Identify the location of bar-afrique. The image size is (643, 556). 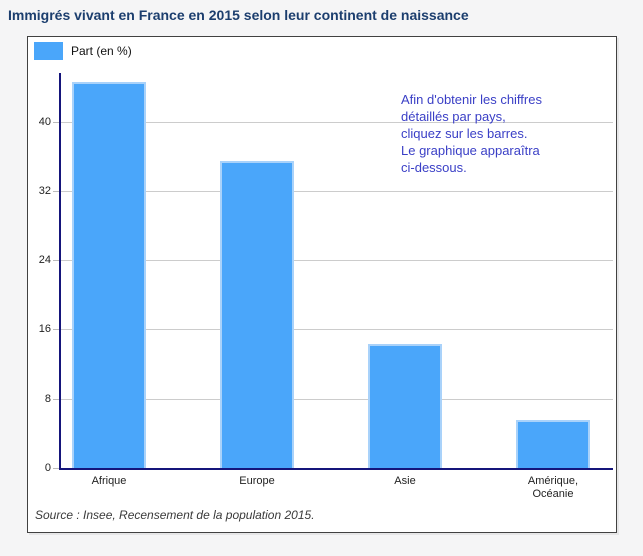
(109, 274).